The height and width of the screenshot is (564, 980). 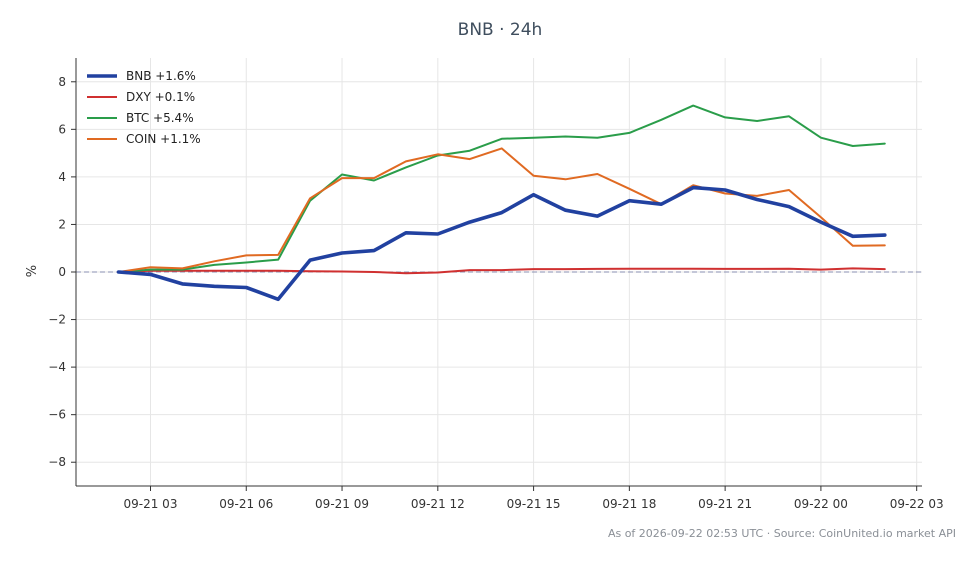 What do you see at coordinates (62, 224) in the screenshot?
I see `y-tick-label: 2` at bounding box center [62, 224].